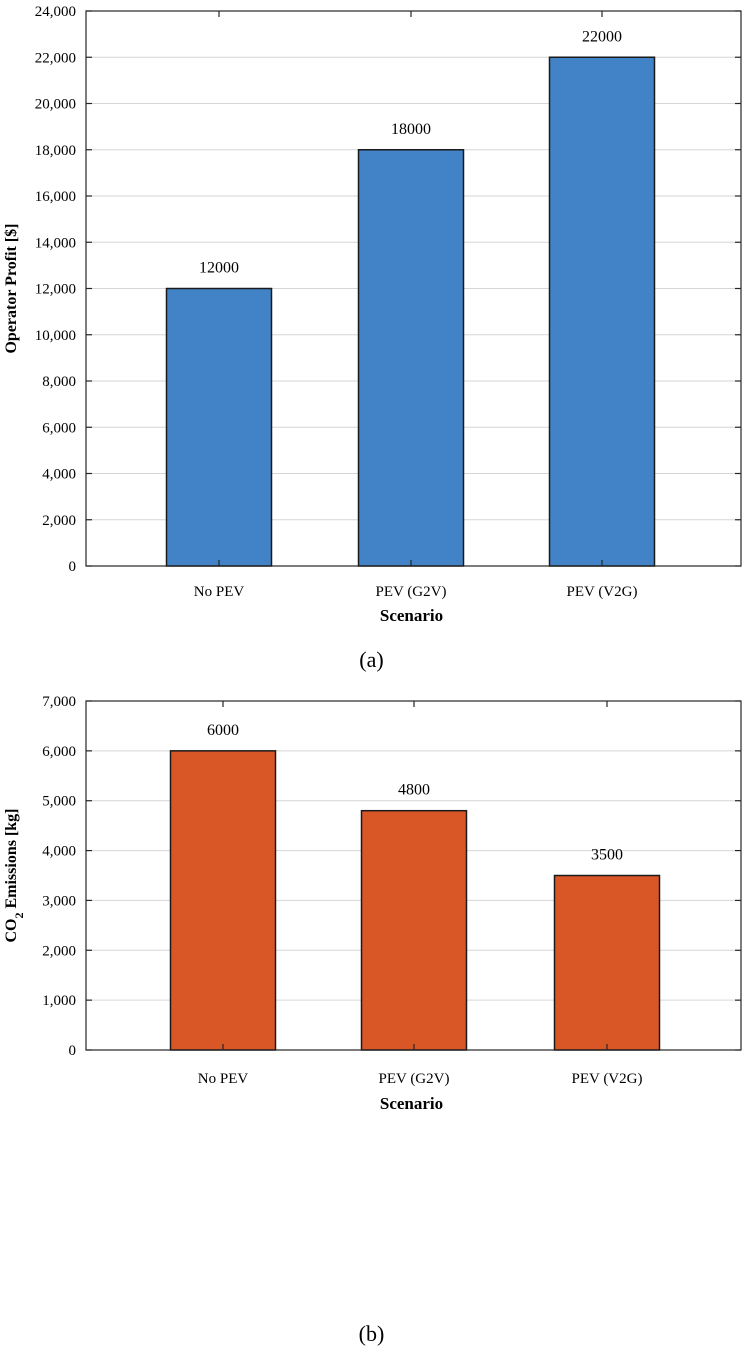  I want to click on y-axis-label-suffix: Emissions [kg], so click(11, 860).